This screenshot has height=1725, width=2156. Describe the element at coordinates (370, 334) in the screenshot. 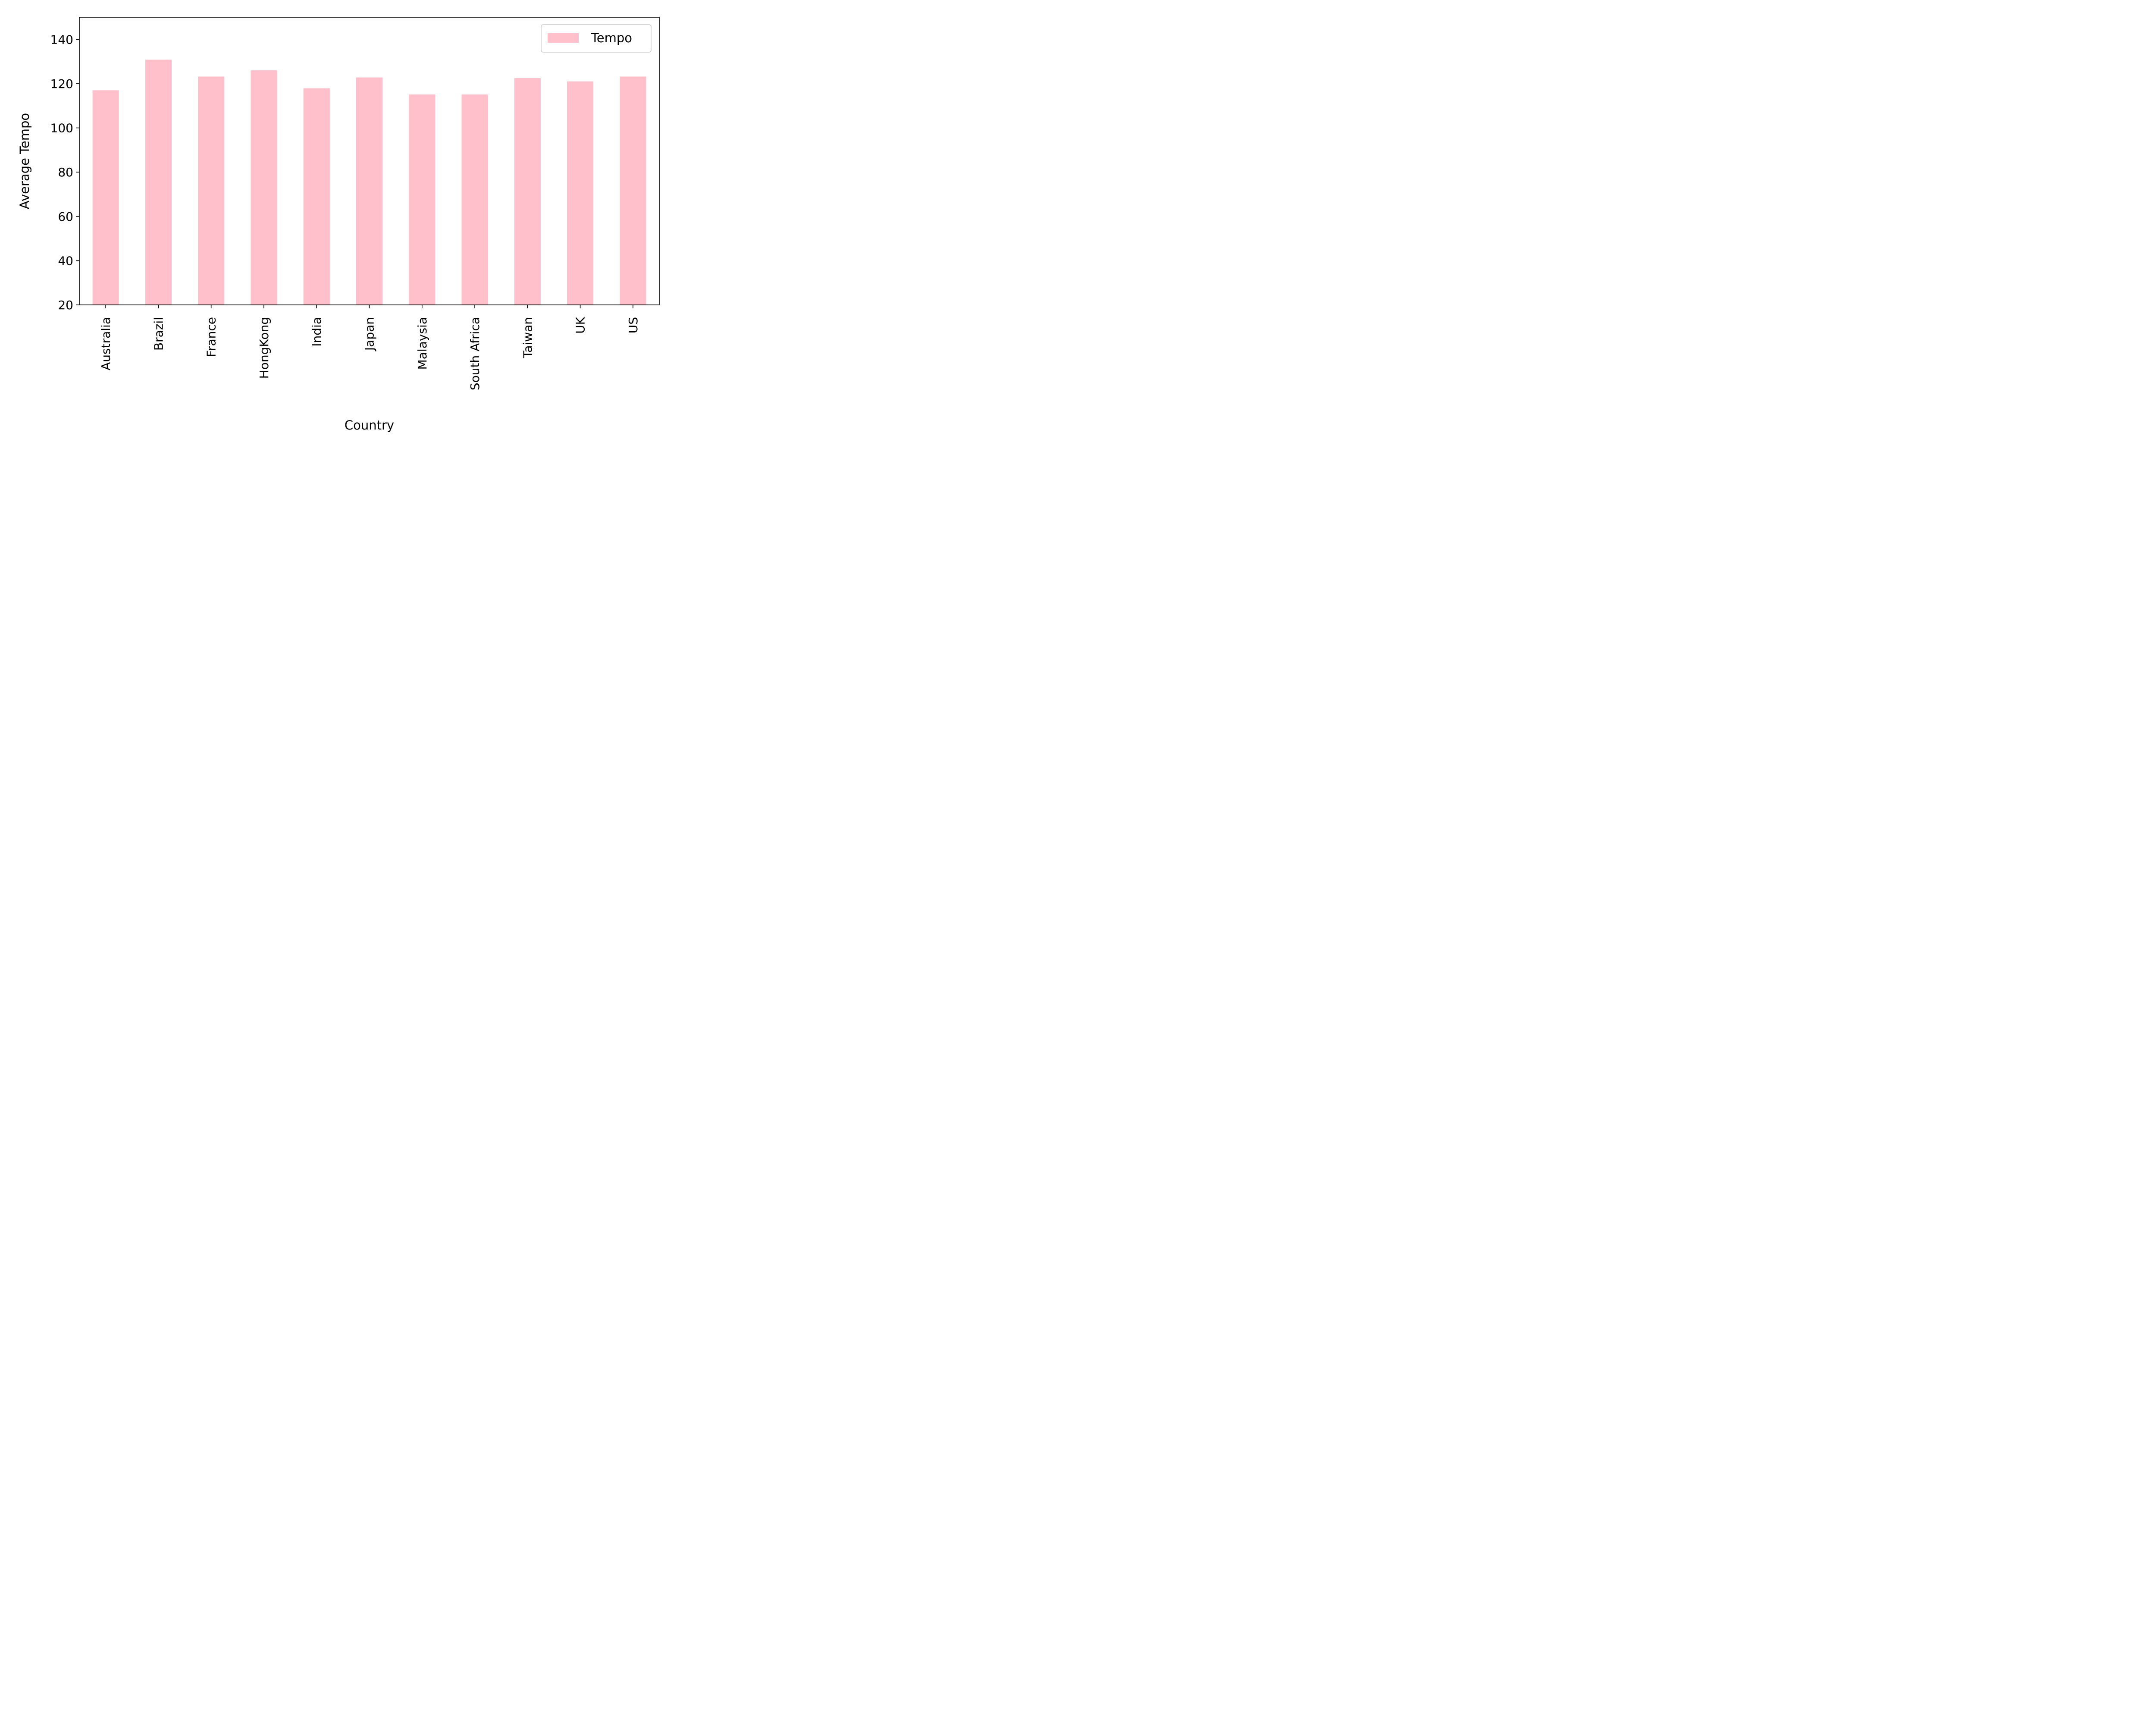

I see `x-tick-label: Japan` at that location.